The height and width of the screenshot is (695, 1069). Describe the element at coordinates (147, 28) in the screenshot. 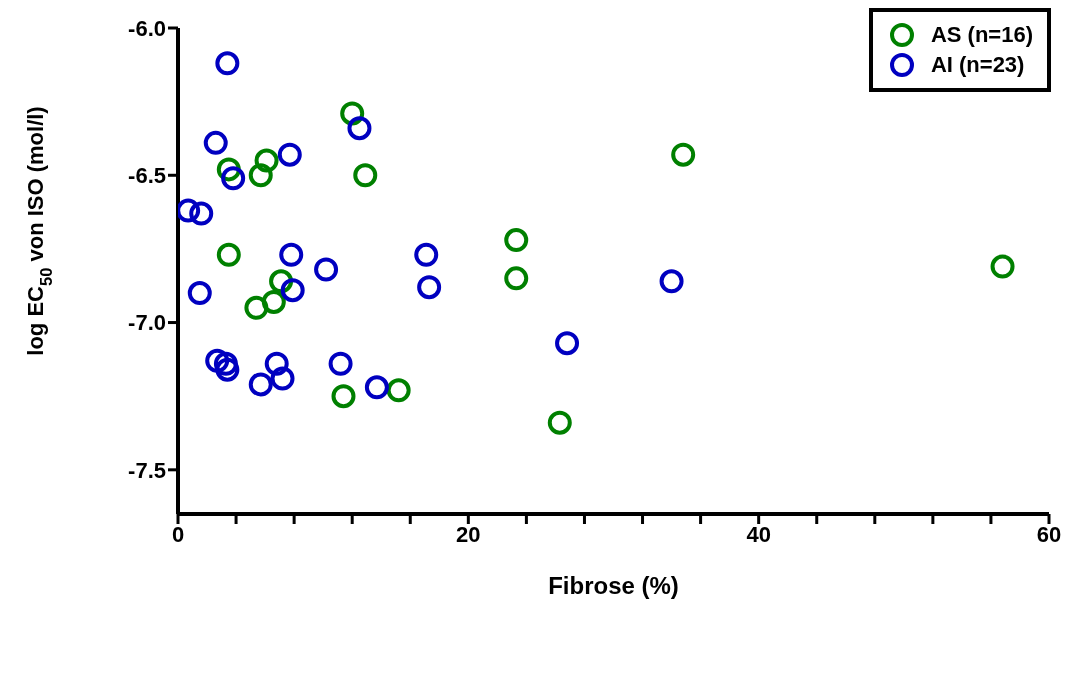

I see `y-tick-label: -6.0` at that location.